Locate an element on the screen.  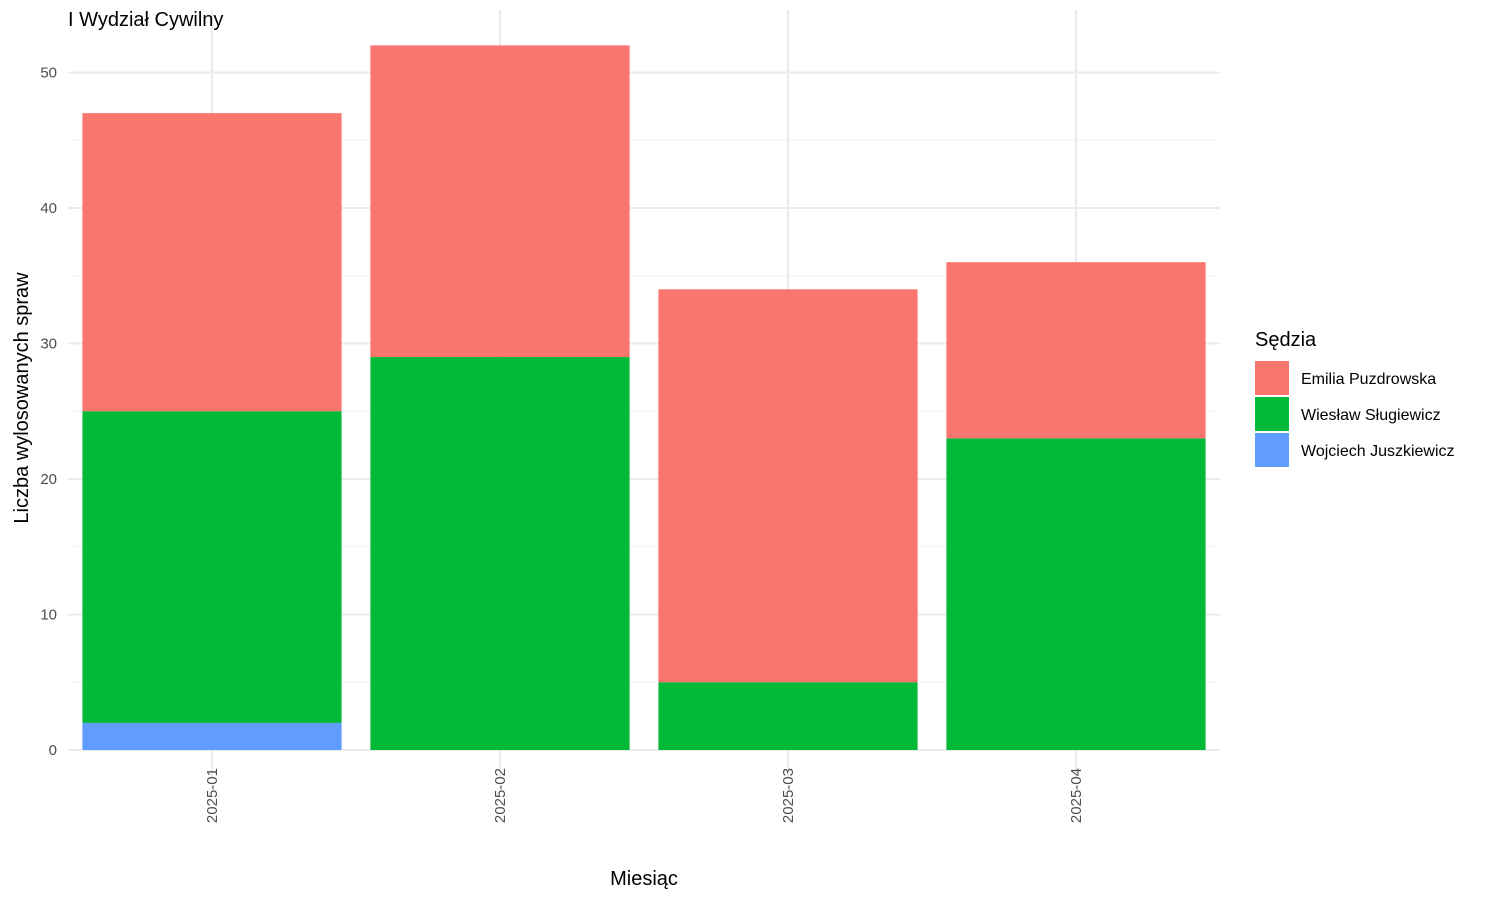
y-tick-label: 50 is located at coordinates (48, 73).